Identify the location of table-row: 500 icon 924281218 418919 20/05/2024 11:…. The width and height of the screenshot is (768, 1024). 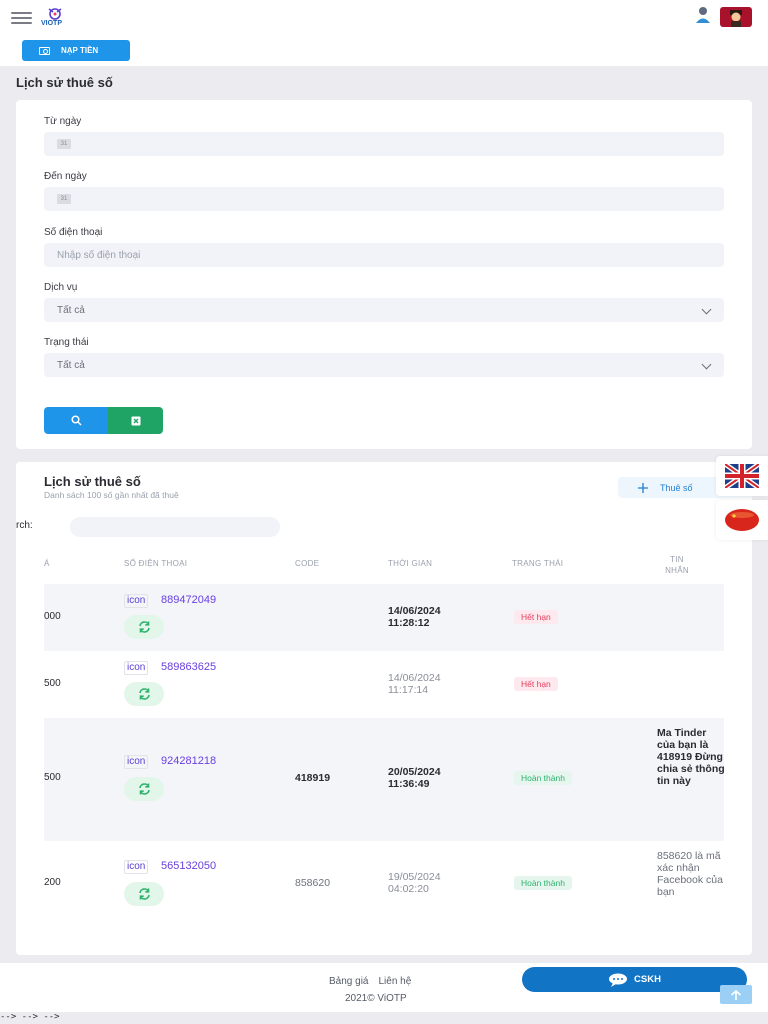
(384, 779).